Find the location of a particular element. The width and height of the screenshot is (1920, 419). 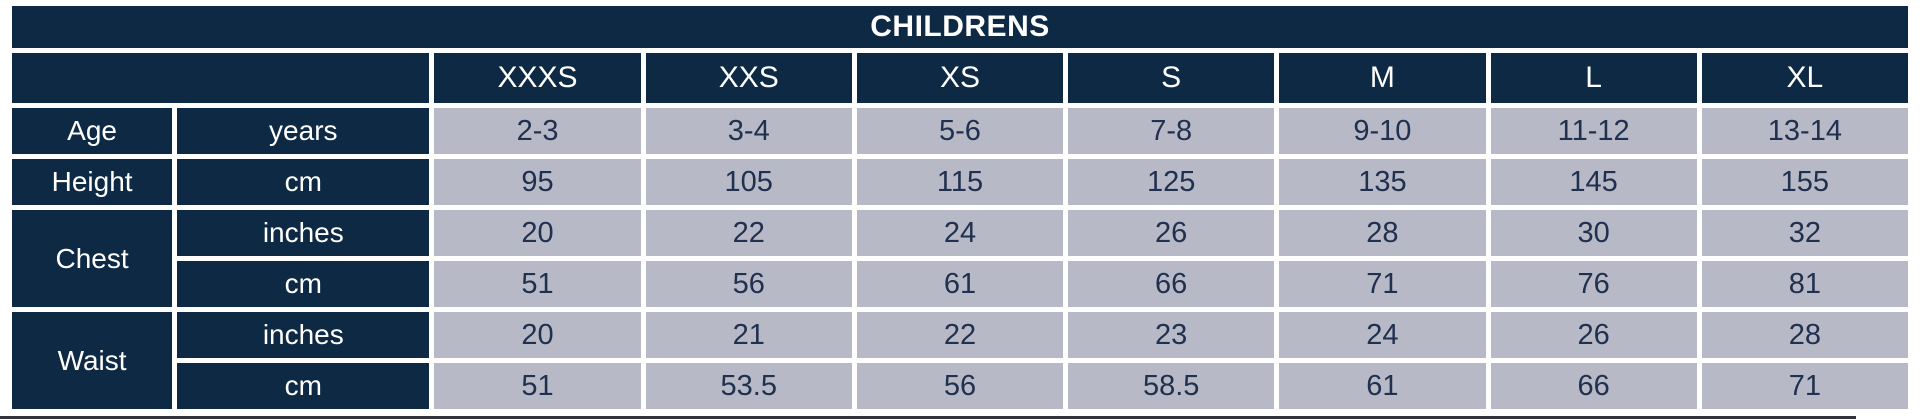

value-cell: 81 is located at coordinates (1804, 284).